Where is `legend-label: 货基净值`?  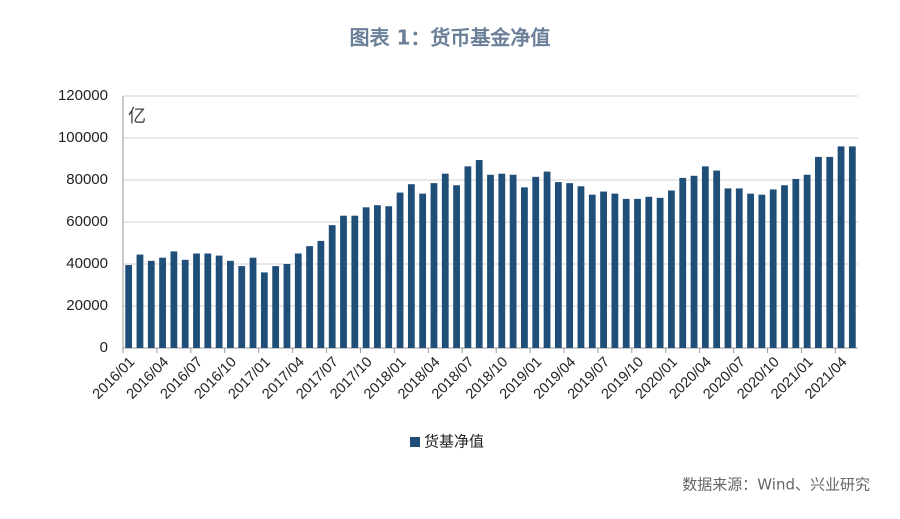
legend-label: 货基净值 is located at coordinates (454, 442).